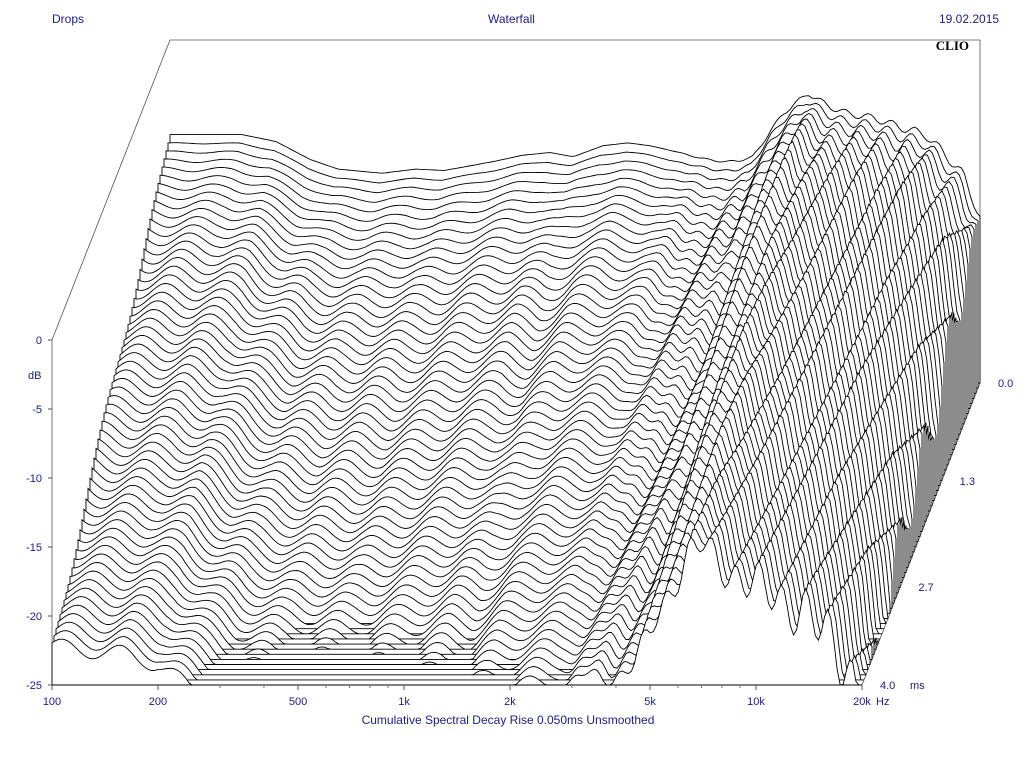  I want to click on y-tick-label: 0, so click(39, 341).